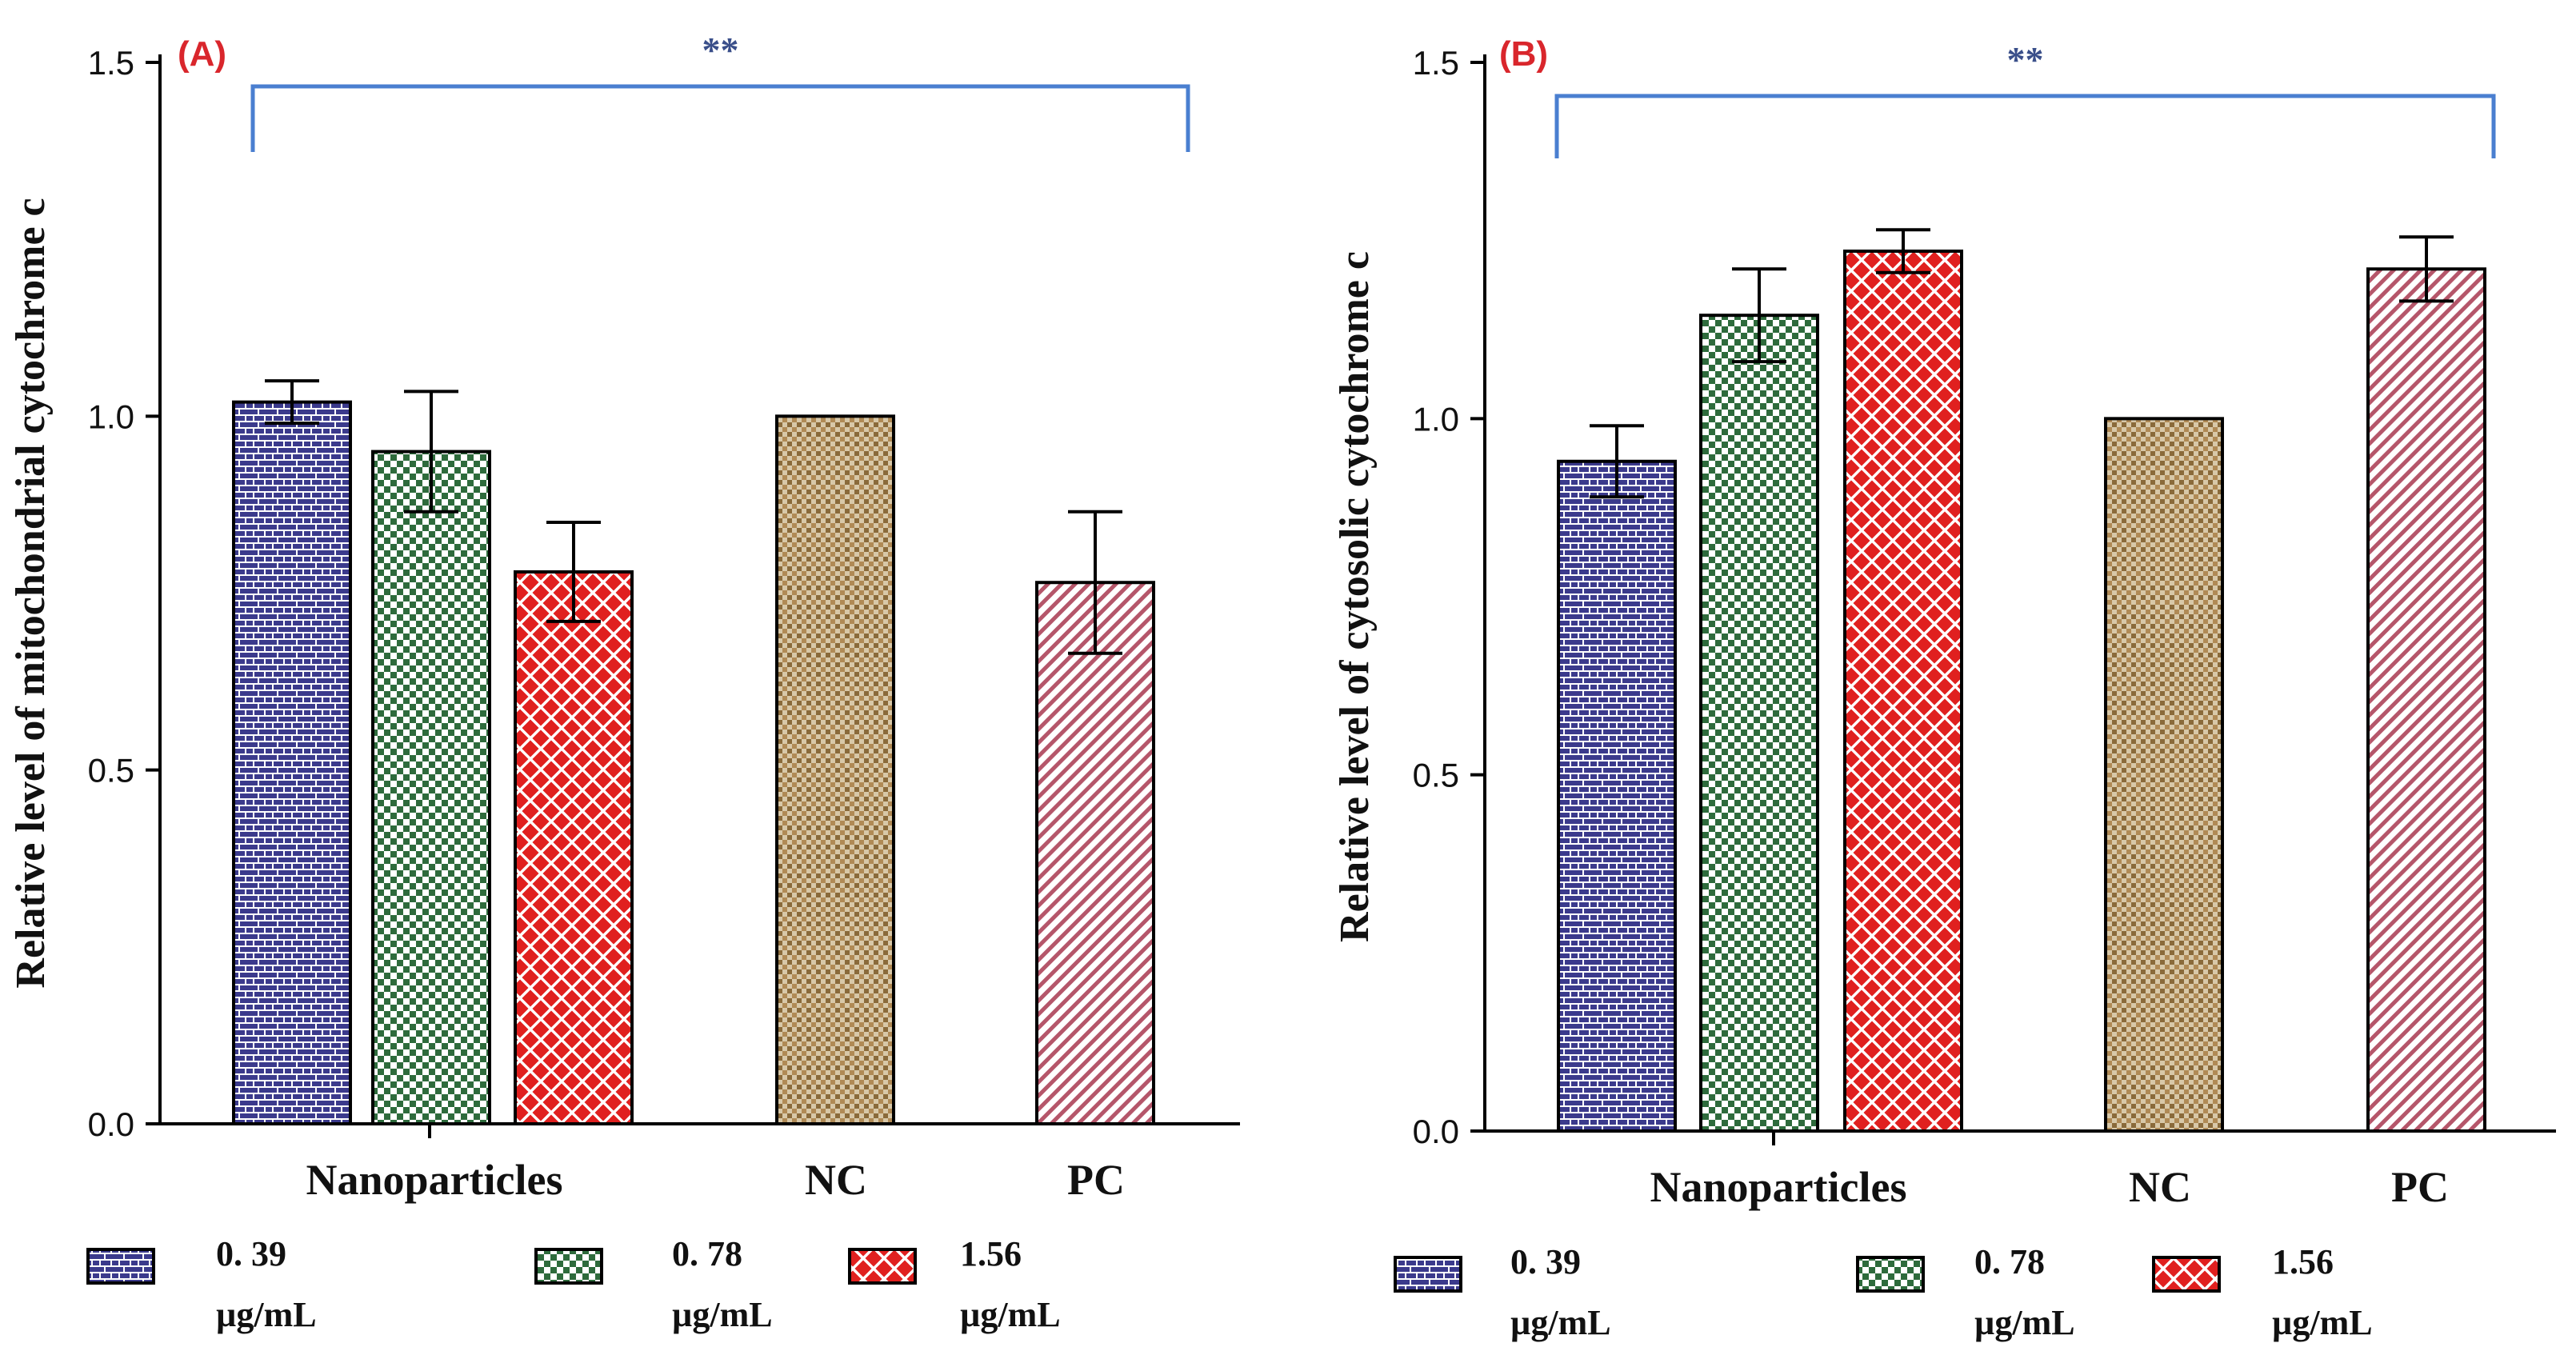  What do you see at coordinates (434, 1180) in the screenshot?
I see `group-label-a-0: Nanoparticles` at bounding box center [434, 1180].